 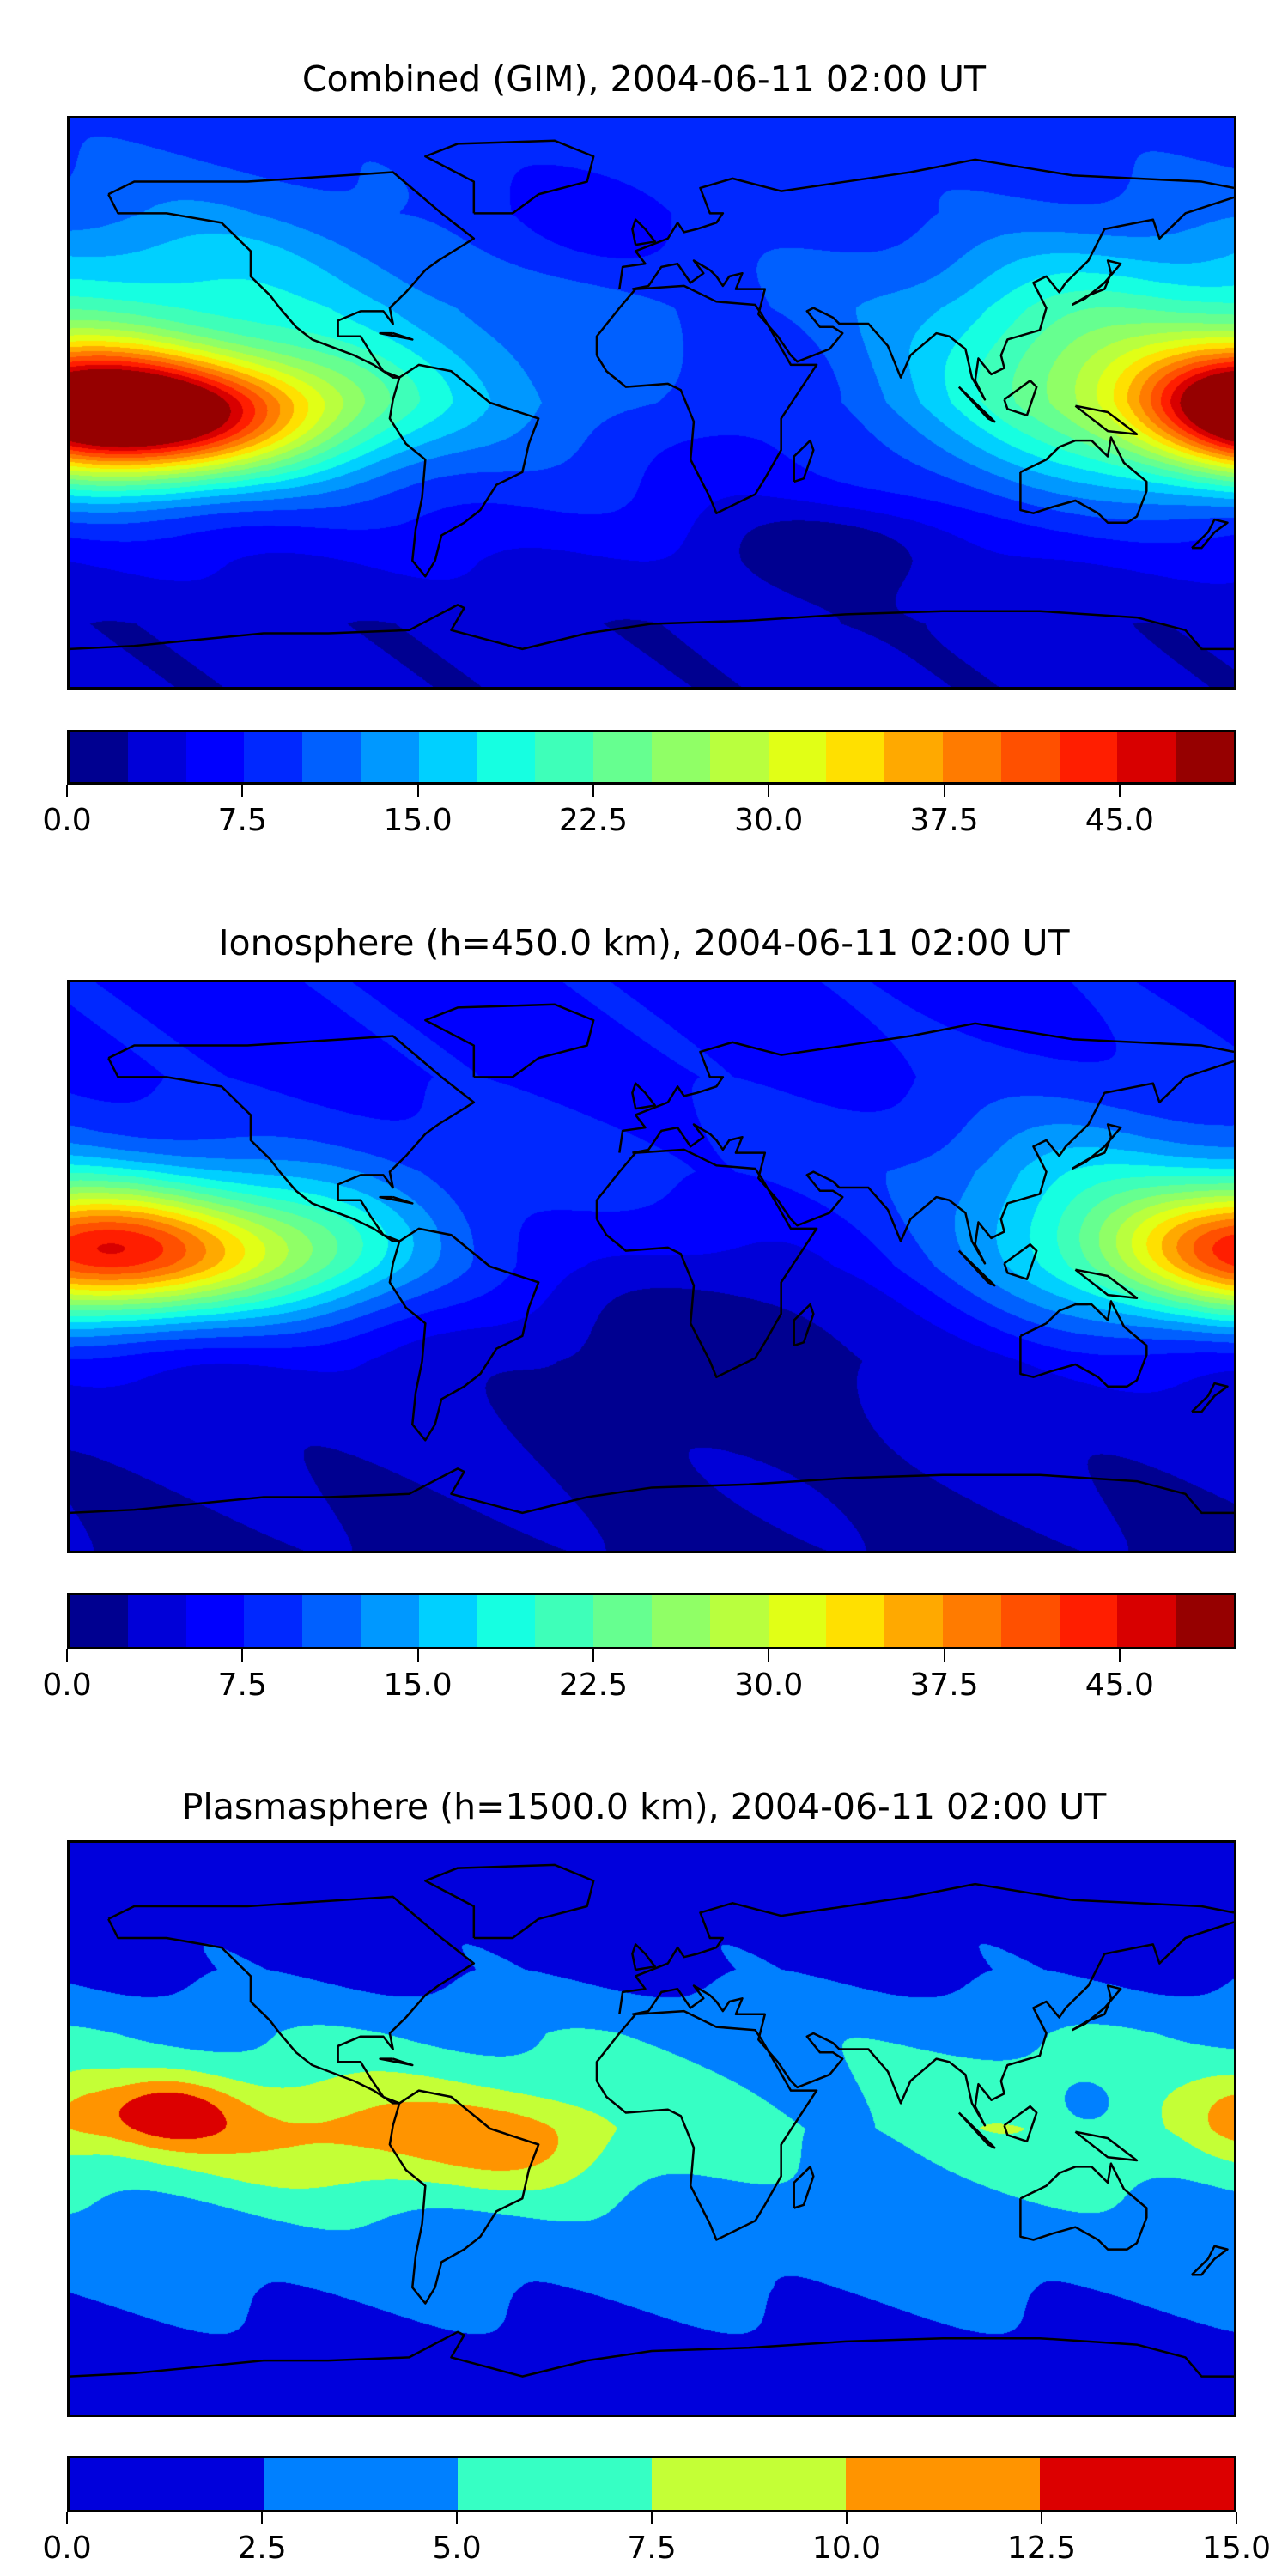 I want to click on colorbar-ionosphere, so click(x=651, y=1621).